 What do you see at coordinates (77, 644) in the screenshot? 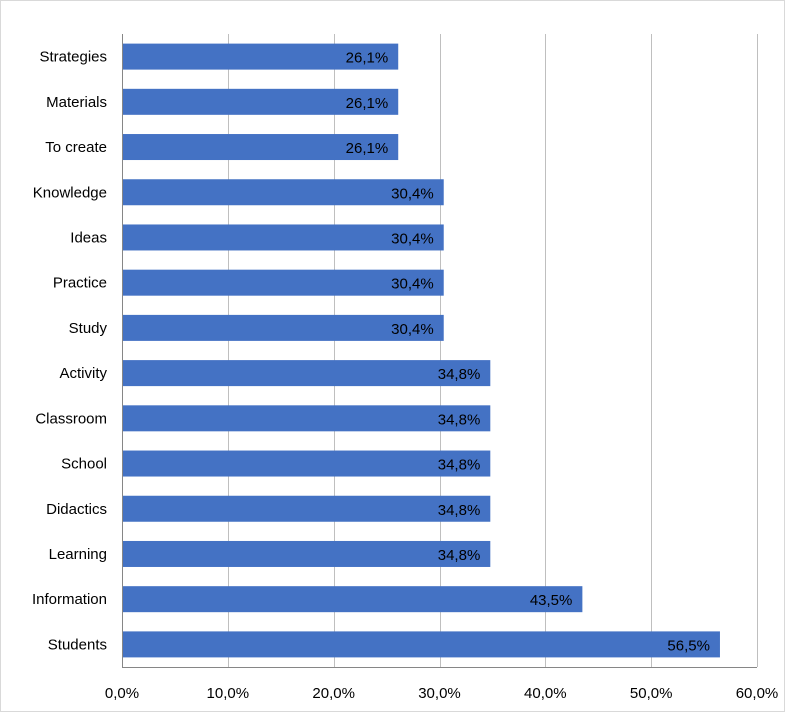
I see `category-label: Students` at bounding box center [77, 644].